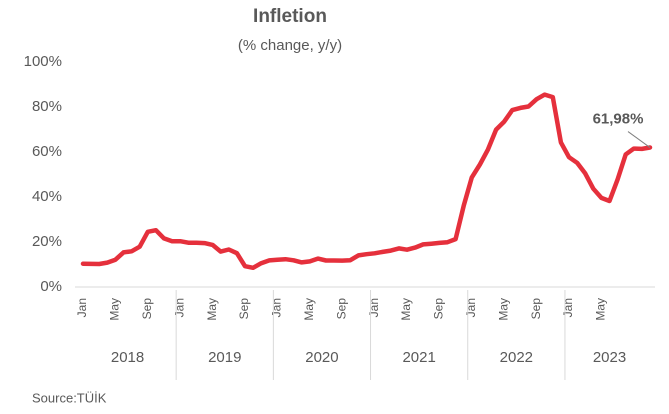 The height and width of the screenshot is (414, 669). I want to click on chart-subtitle: (% change, y/y), so click(290, 45).